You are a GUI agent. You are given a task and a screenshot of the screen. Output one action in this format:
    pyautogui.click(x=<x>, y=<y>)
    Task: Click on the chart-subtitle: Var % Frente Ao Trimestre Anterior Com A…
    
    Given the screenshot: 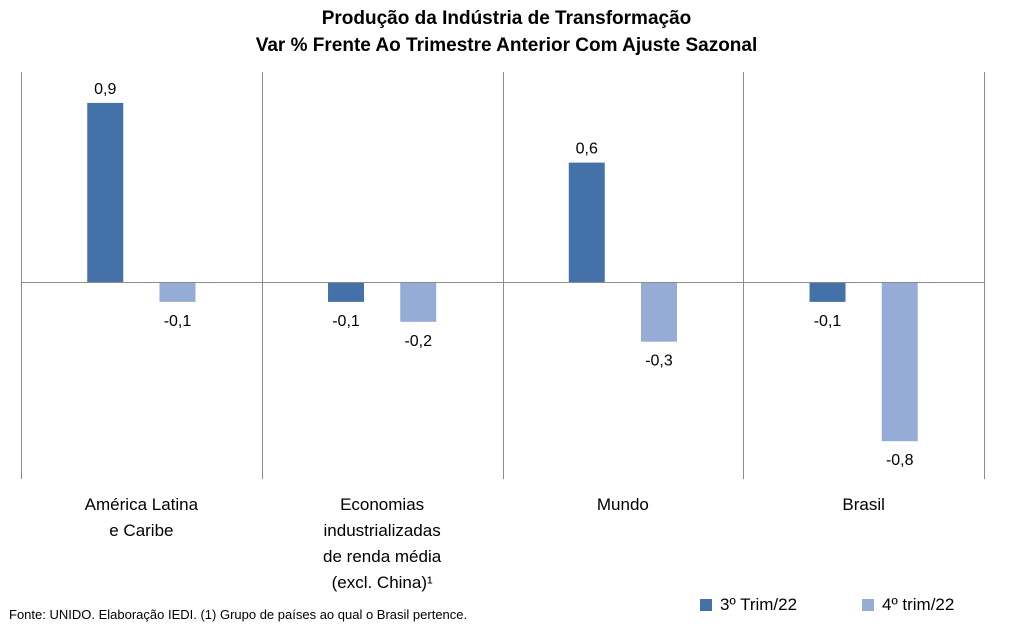 What is the action you would take?
    pyautogui.click(x=506, y=45)
    